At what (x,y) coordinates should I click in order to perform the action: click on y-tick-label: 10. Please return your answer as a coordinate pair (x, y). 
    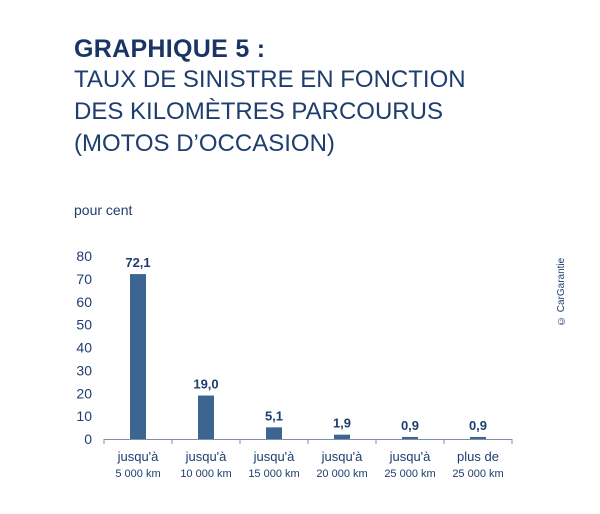
    Looking at the image, I should click on (84, 416).